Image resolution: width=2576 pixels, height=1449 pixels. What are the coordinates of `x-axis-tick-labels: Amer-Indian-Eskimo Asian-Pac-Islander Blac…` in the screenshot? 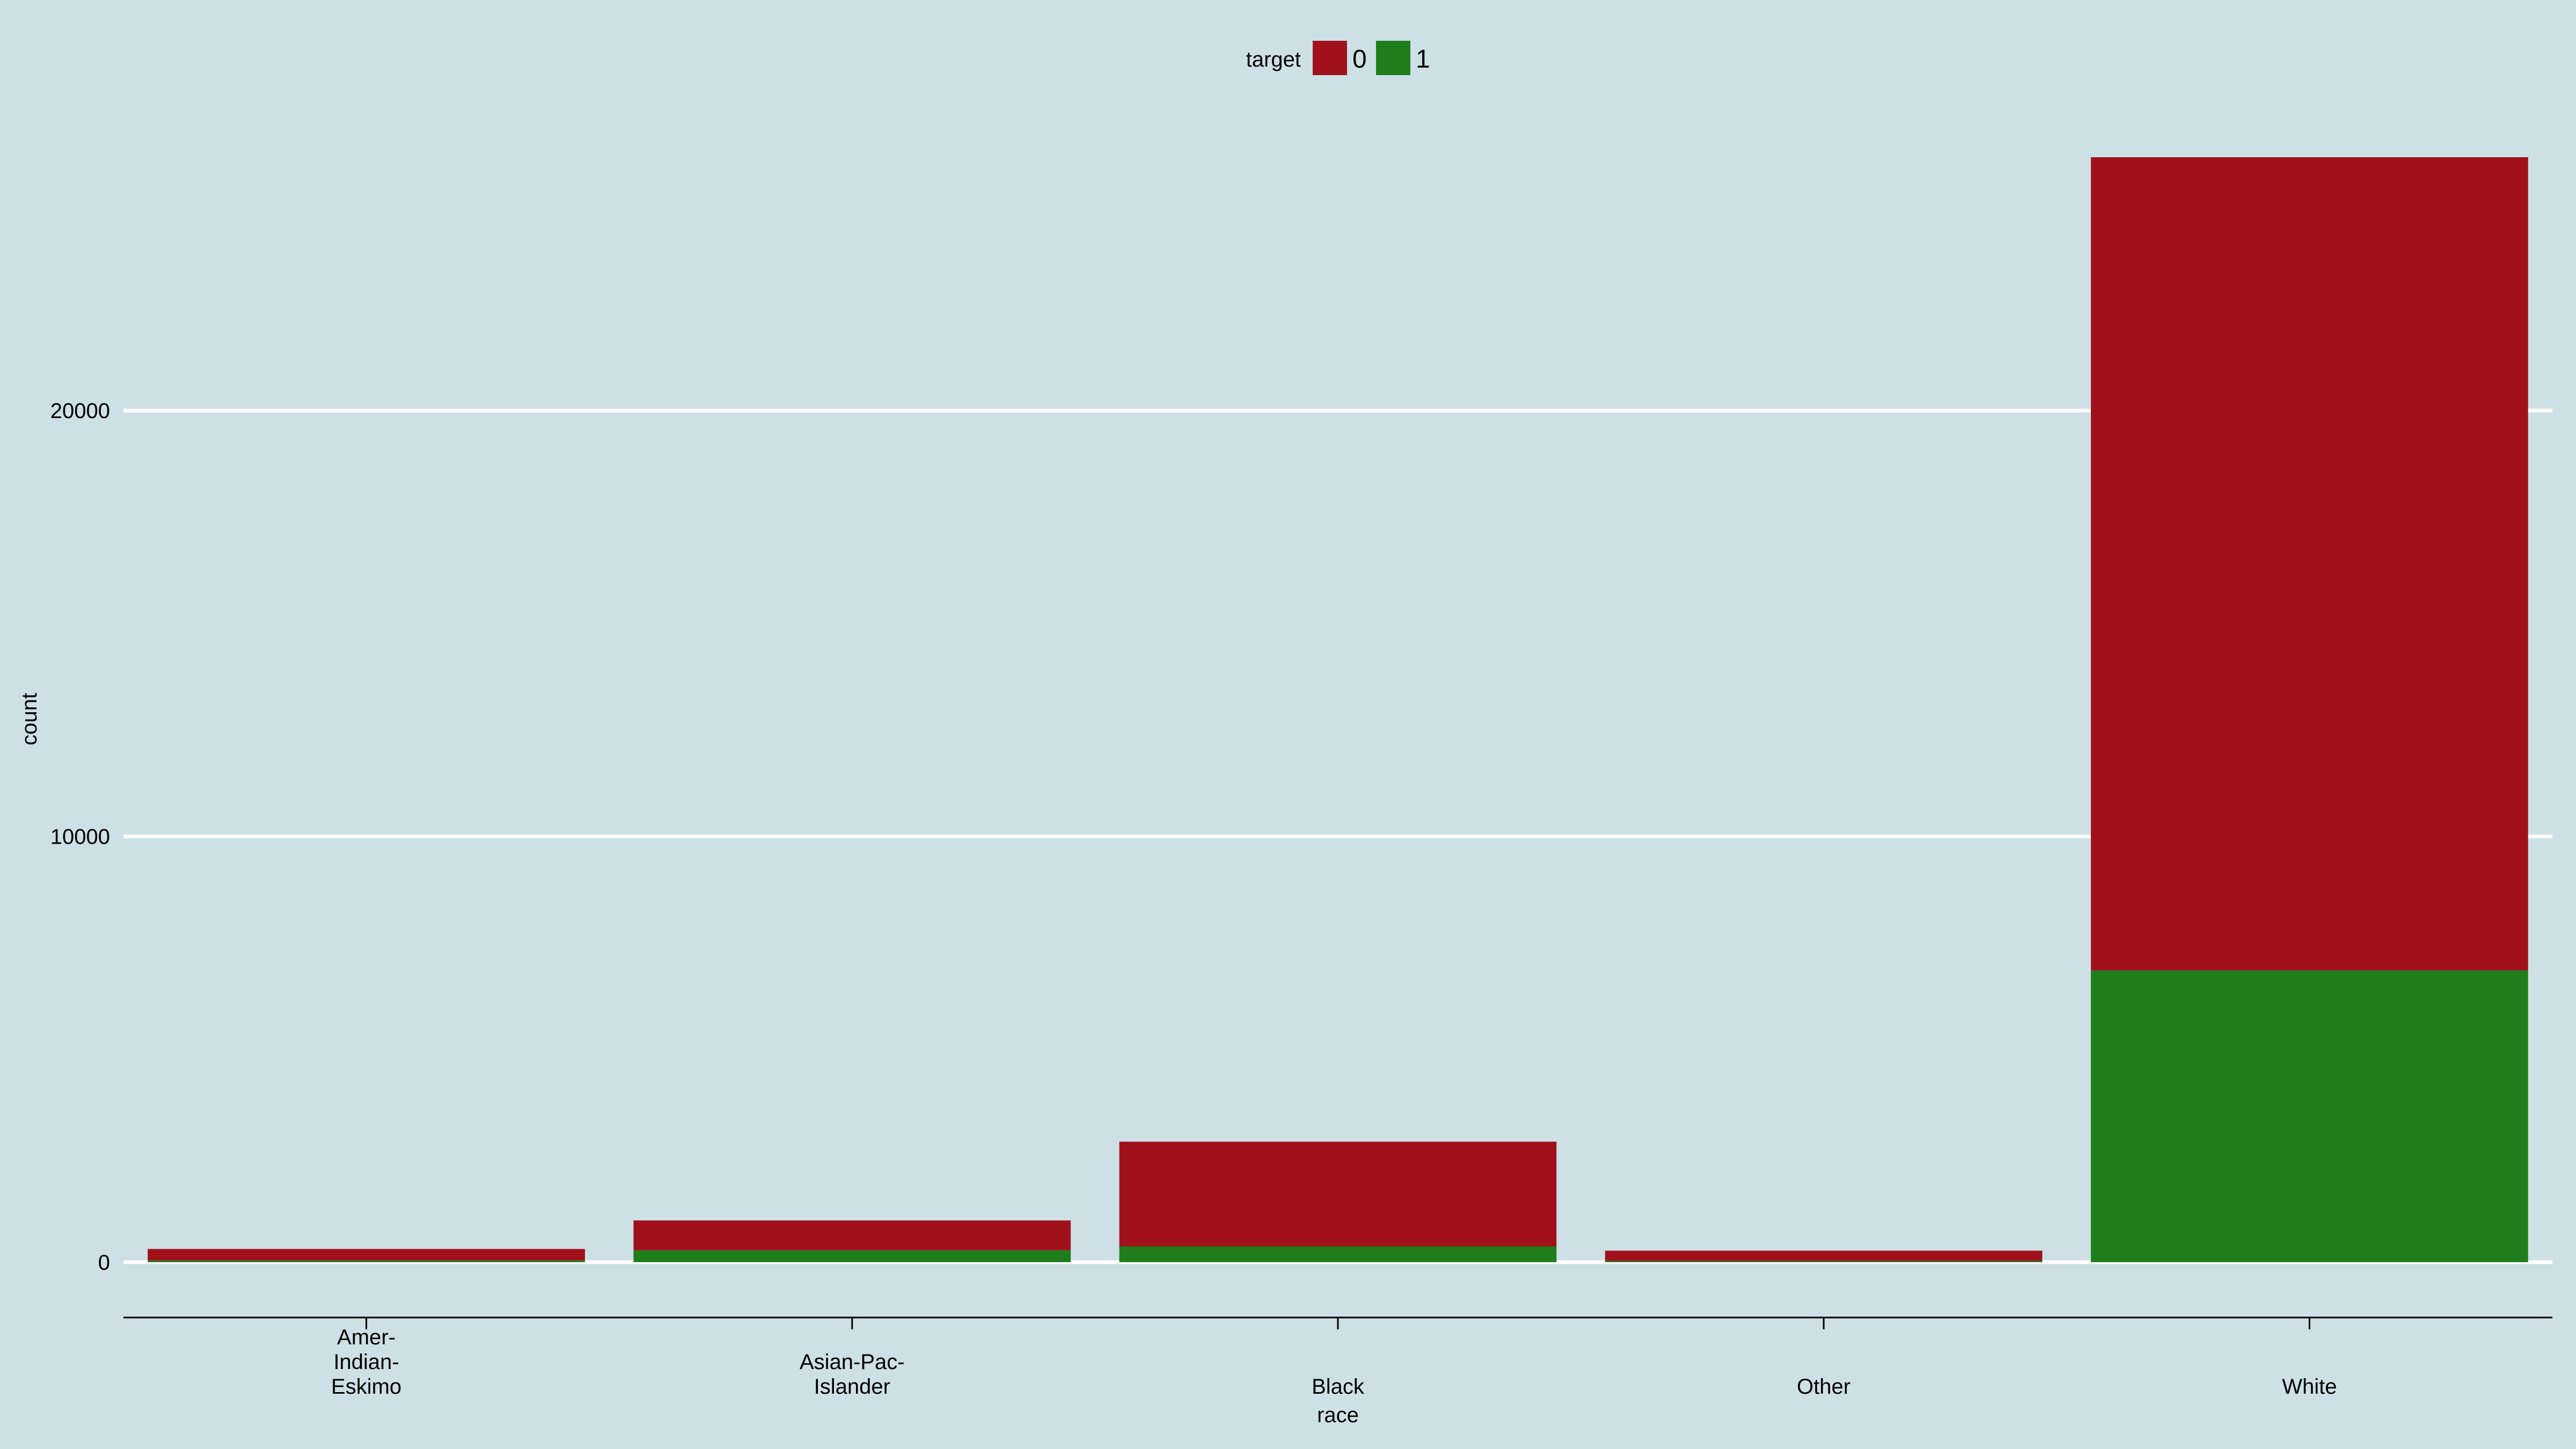 It's located at (1334, 1362).